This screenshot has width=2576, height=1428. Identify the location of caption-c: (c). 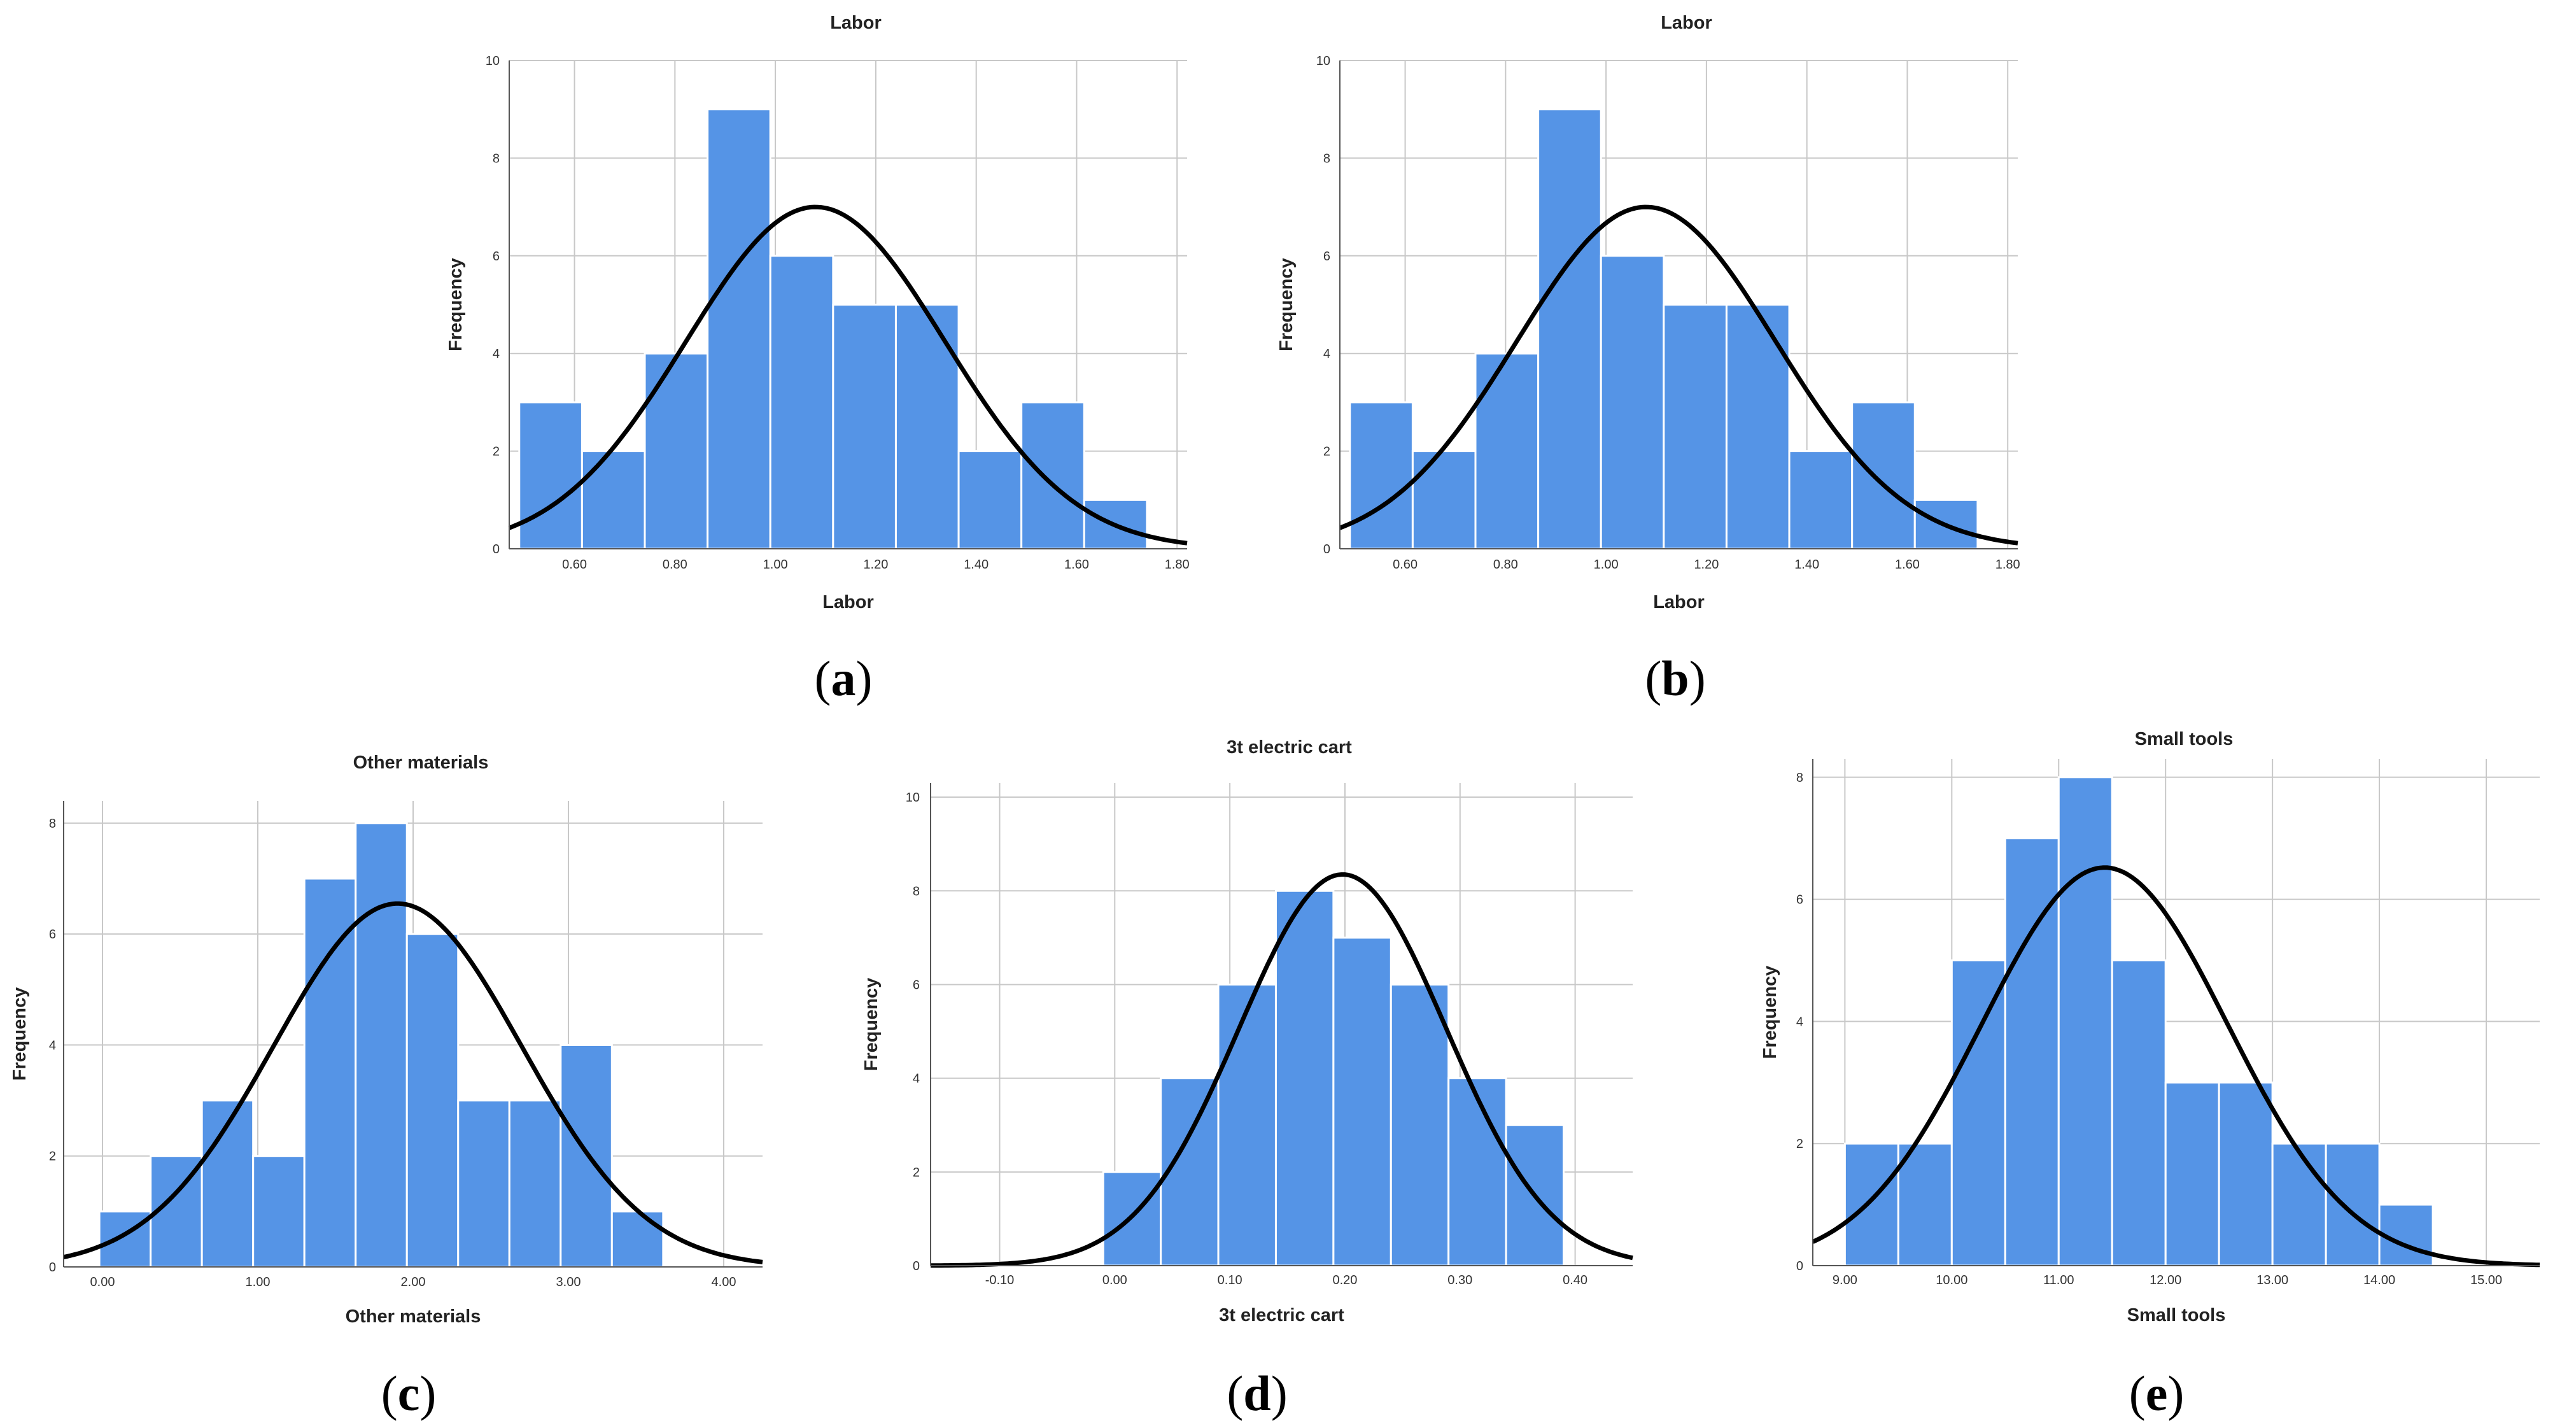
(409, 1393).